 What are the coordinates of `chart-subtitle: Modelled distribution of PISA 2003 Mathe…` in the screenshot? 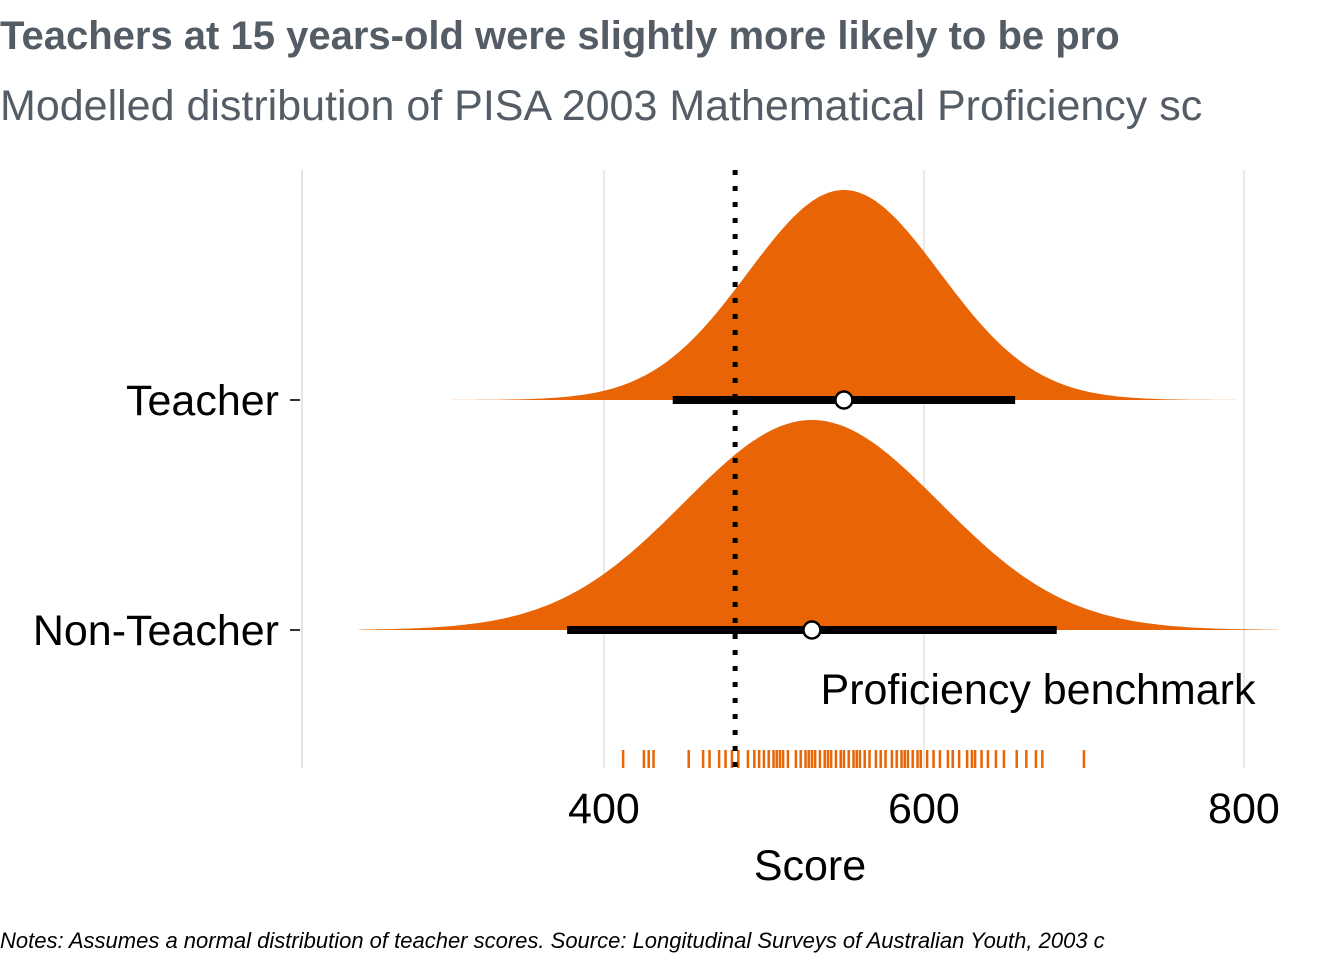 It's located at (601, 106).